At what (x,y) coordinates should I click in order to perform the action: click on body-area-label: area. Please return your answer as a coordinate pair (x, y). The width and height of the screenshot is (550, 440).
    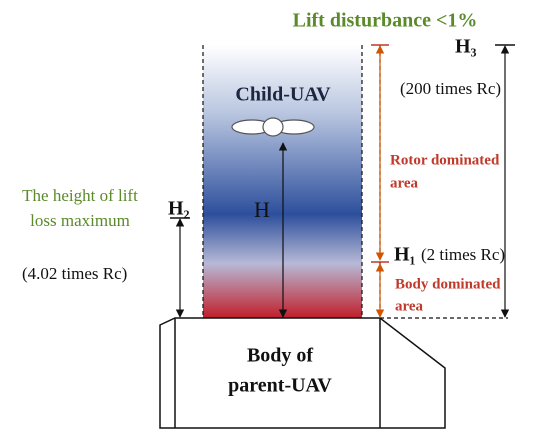
    Looking at the image, I should click on (409, 306).